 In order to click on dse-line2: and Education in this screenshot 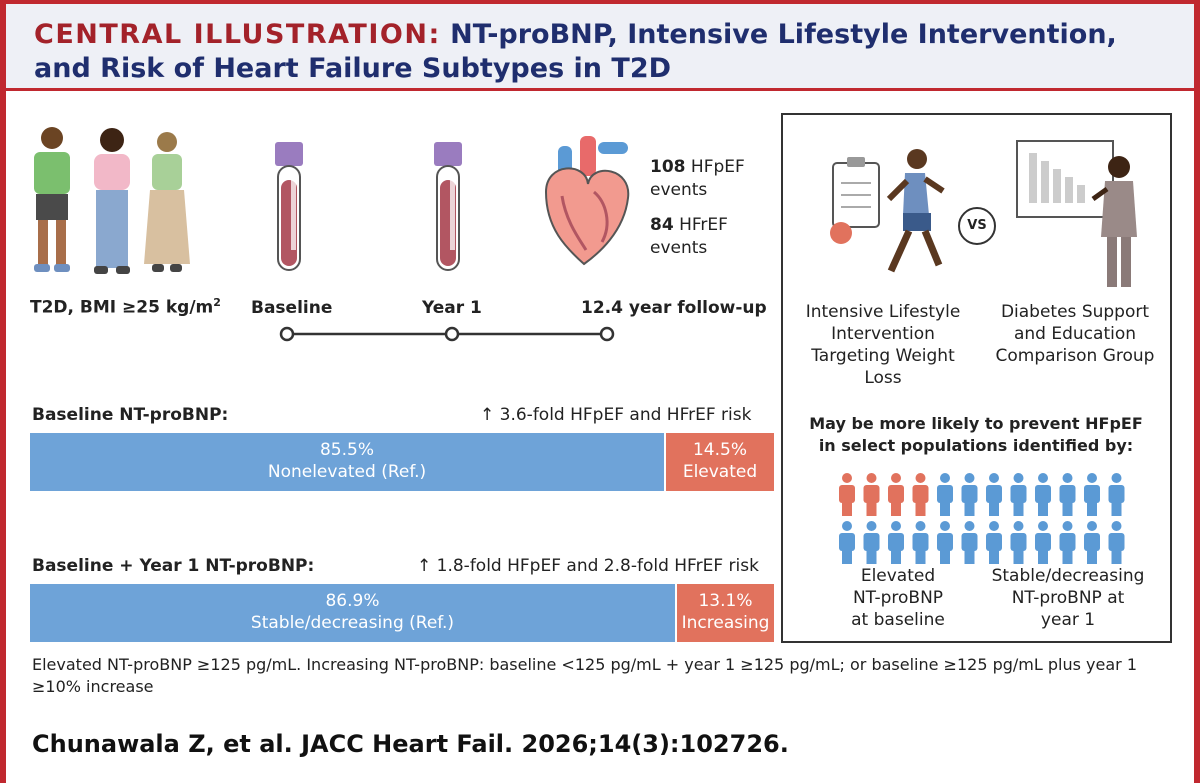, I will do `click(1075, 334)`.